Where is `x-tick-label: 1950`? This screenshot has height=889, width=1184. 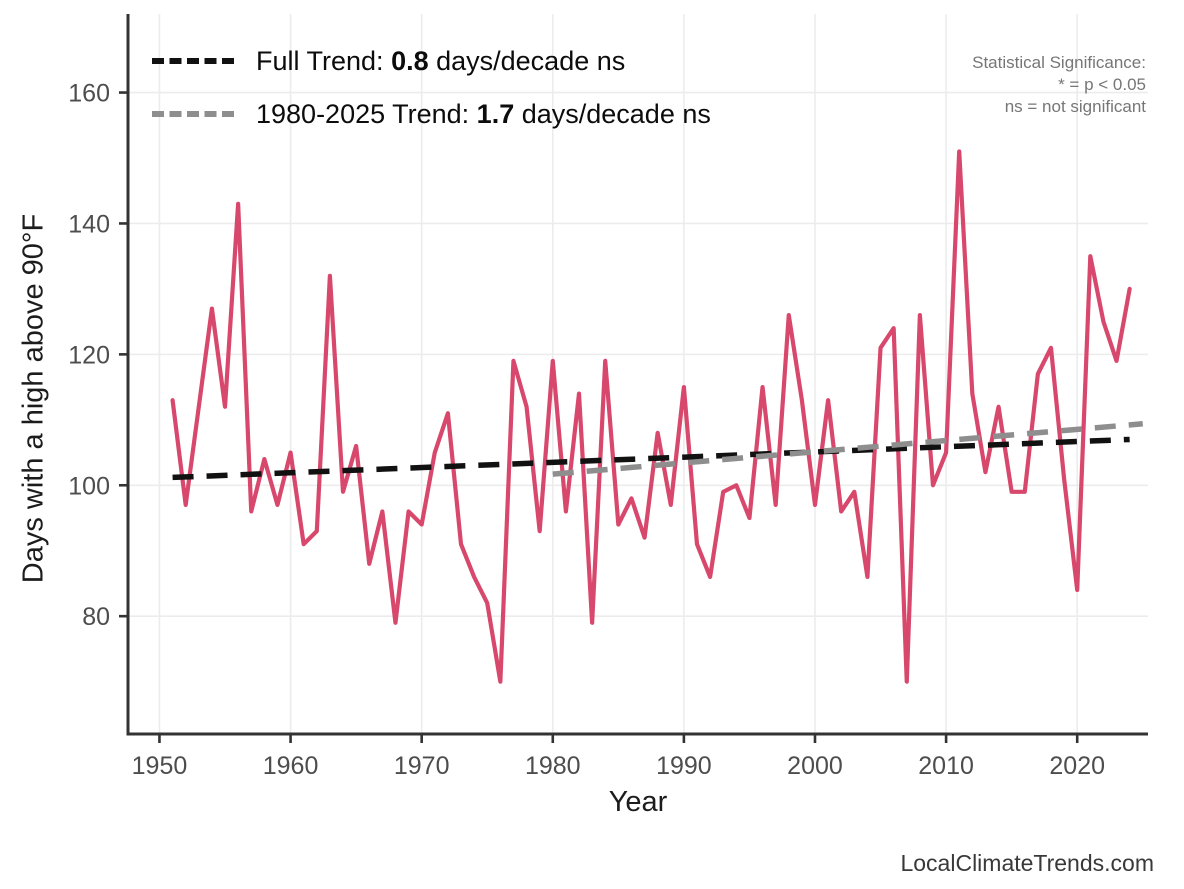
x-tick-label: 1950 is located at coordinates (160, 766).